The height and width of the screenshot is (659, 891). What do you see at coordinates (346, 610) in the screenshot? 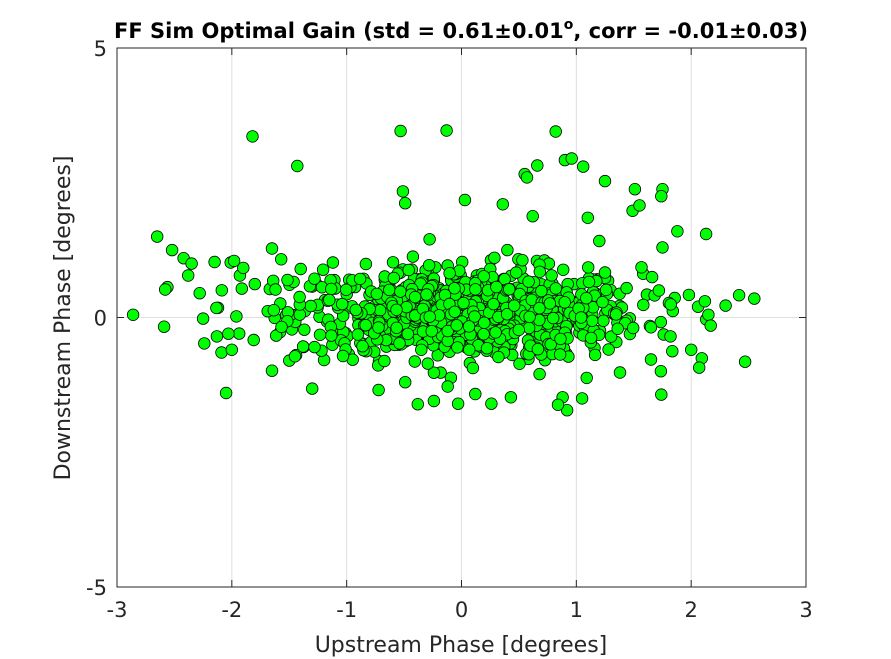
I see `x-tick-label: -1` at bounding box center [346, 610].